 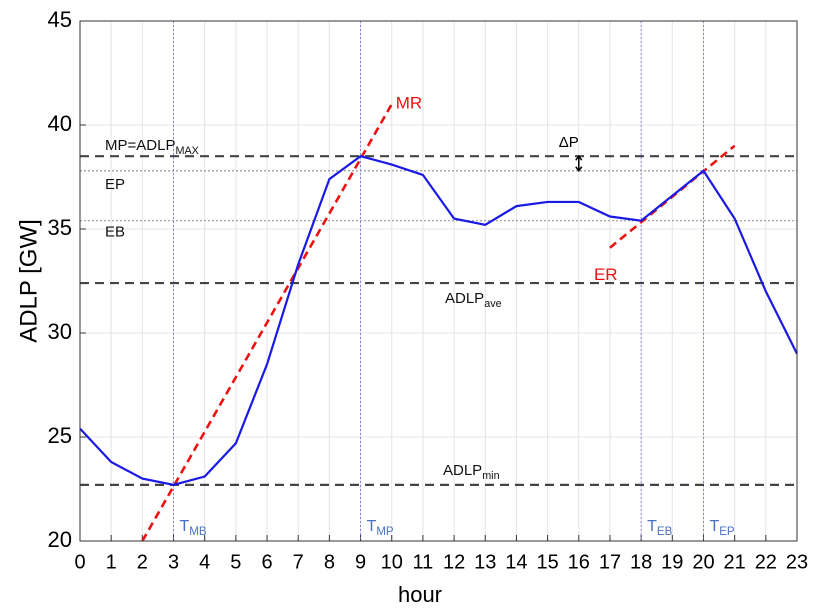 What do you see at coordinates (409, 103) in the screenshot?
I see `trend-label: MR` at bounding box center [409, 103].